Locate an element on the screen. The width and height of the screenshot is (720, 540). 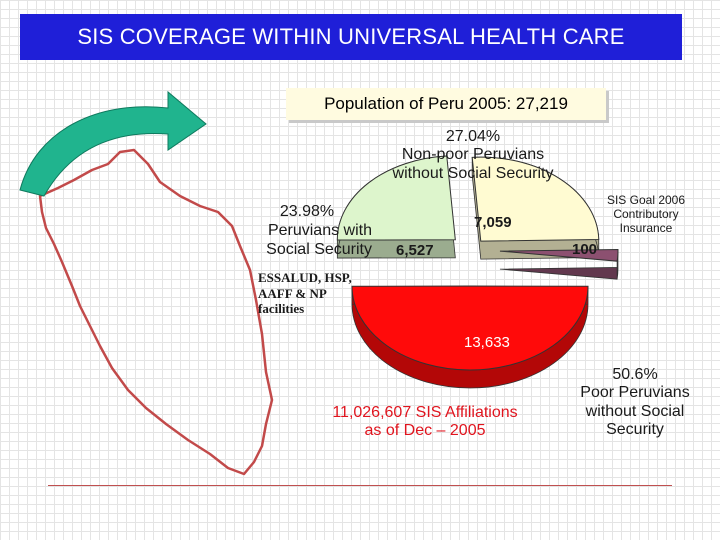
label-poor-line3: Security is located at coordinates (635, 430).